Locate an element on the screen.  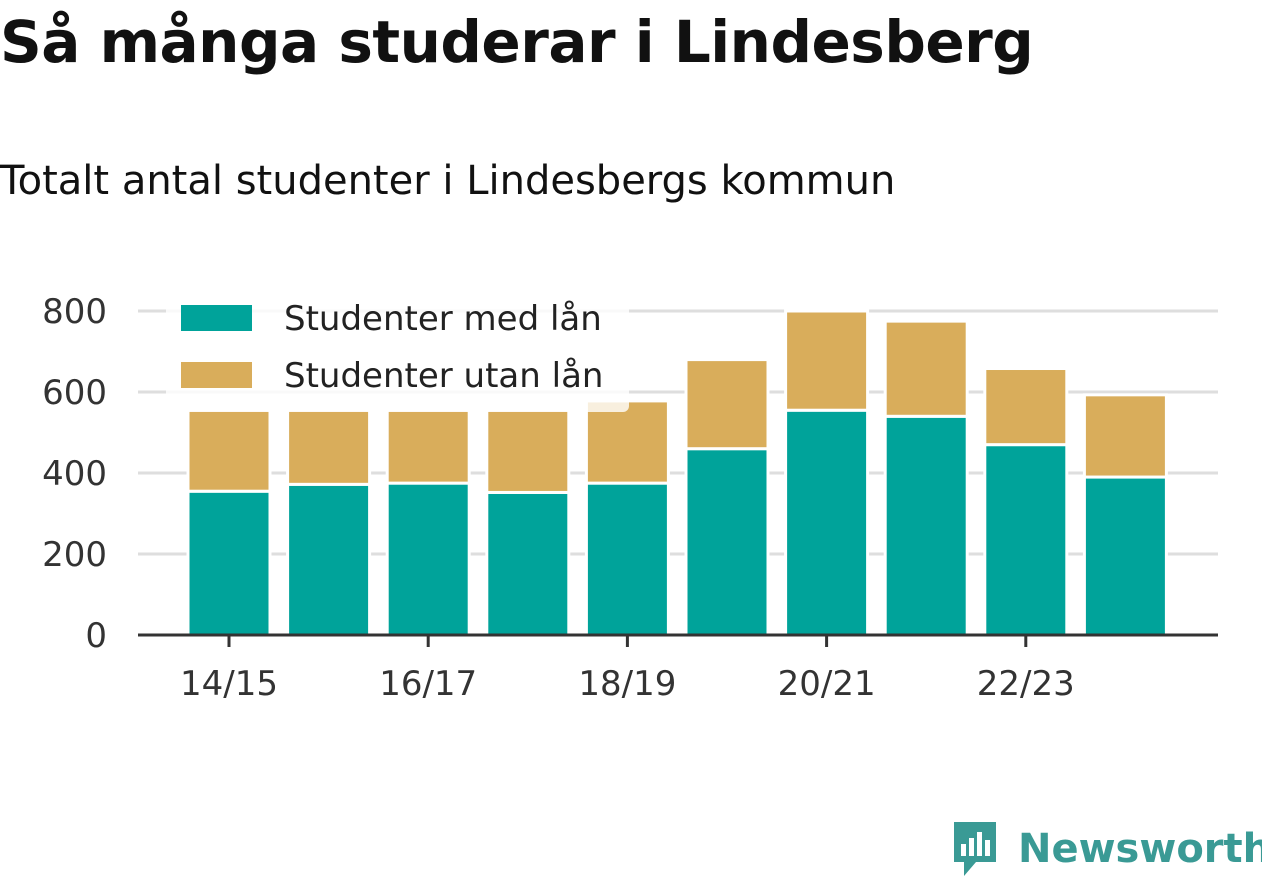
y-tick-label: 600 is located at coordinates (74, 393).